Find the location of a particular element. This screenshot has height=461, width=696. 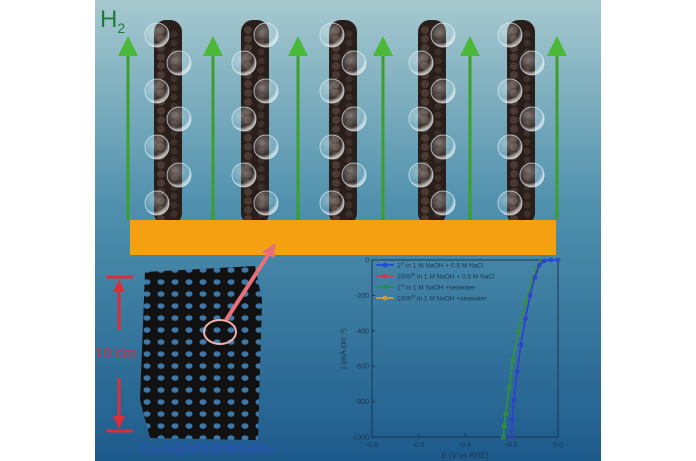

y-tick-label: 0 is located at coordinates (367, 261).